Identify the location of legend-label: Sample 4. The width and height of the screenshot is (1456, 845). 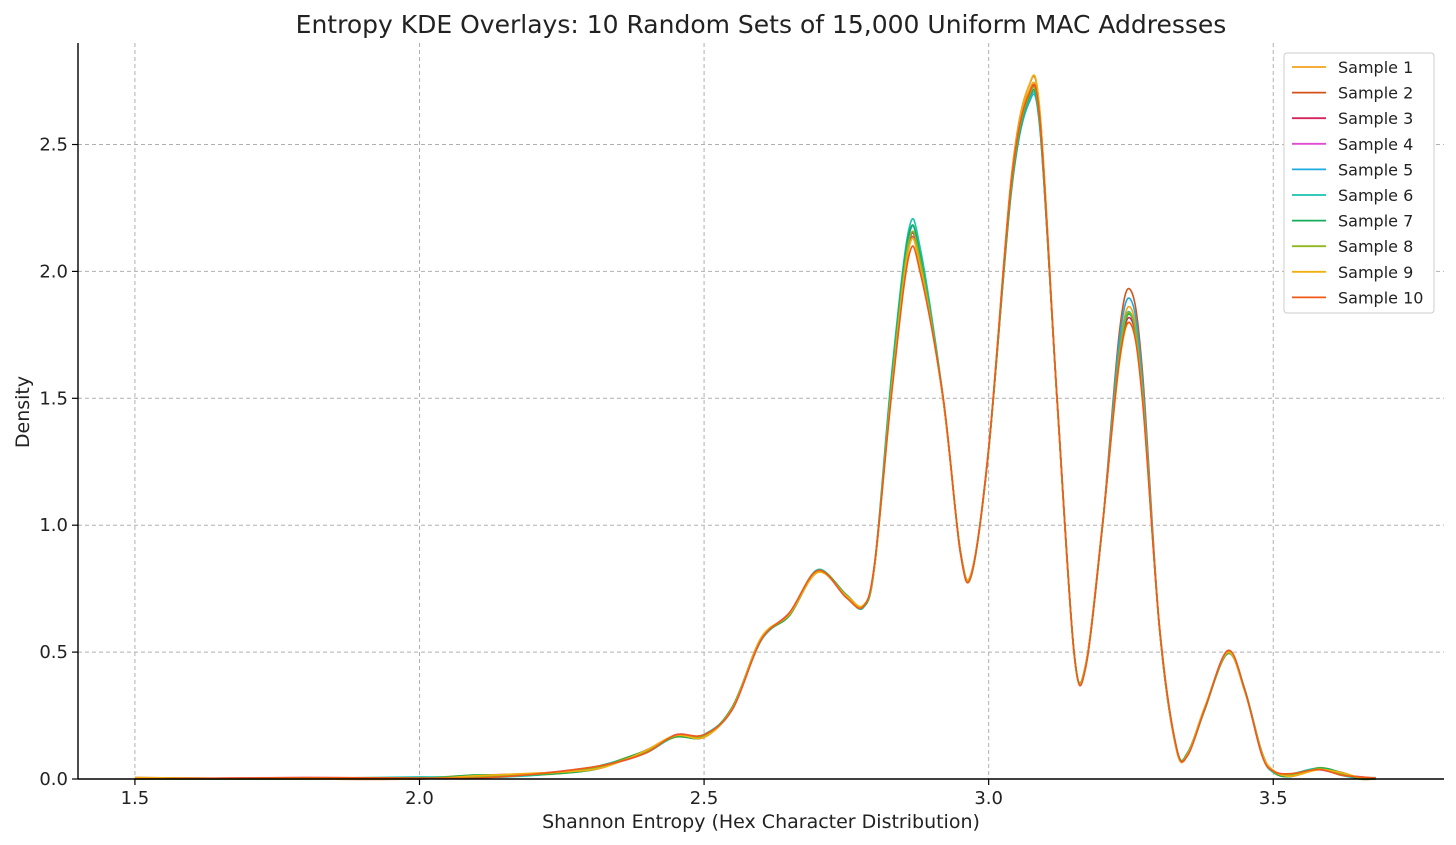
(1375, 144).